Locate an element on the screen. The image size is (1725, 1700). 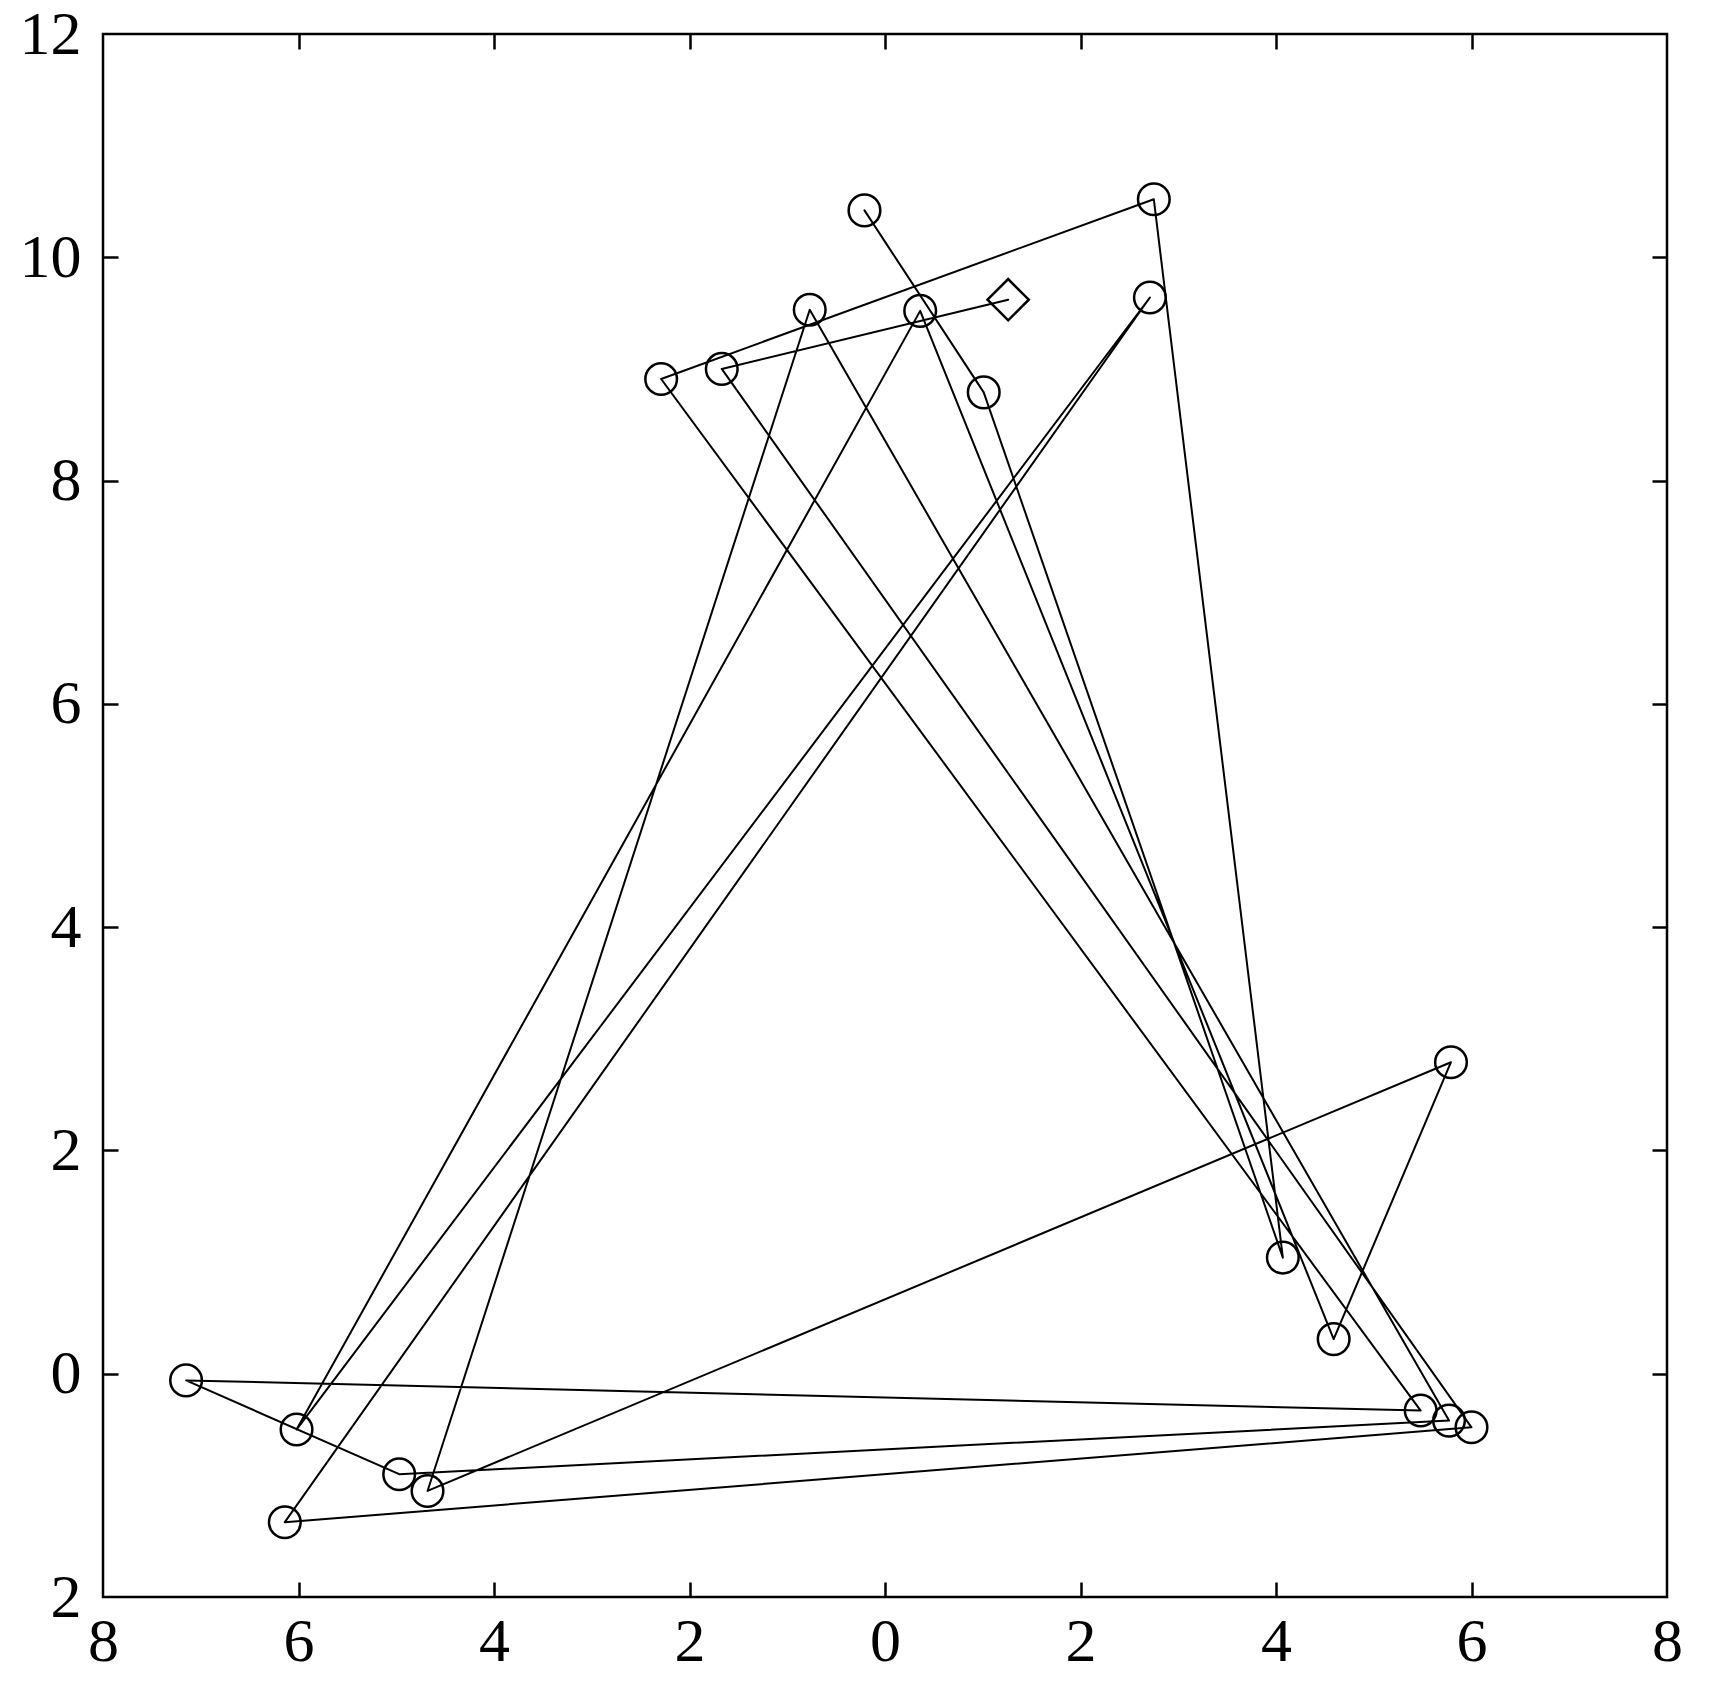
y-tick-label: 6 is located at coordinates (66, 702).